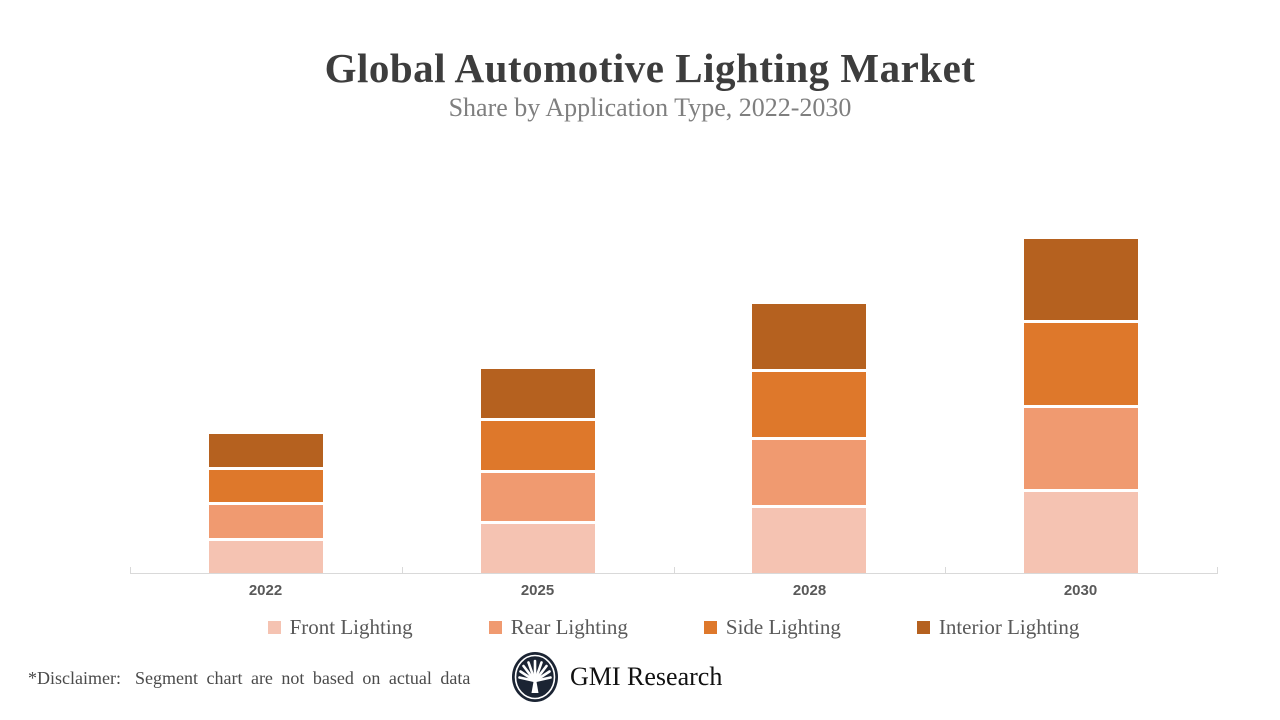 The height and width of the screenshot is (720, 1280). What do you see at coordinates (265, 590) in the screenshot?
I see `x-axis-label-2022: 2022` at bounding box center [265, 590].